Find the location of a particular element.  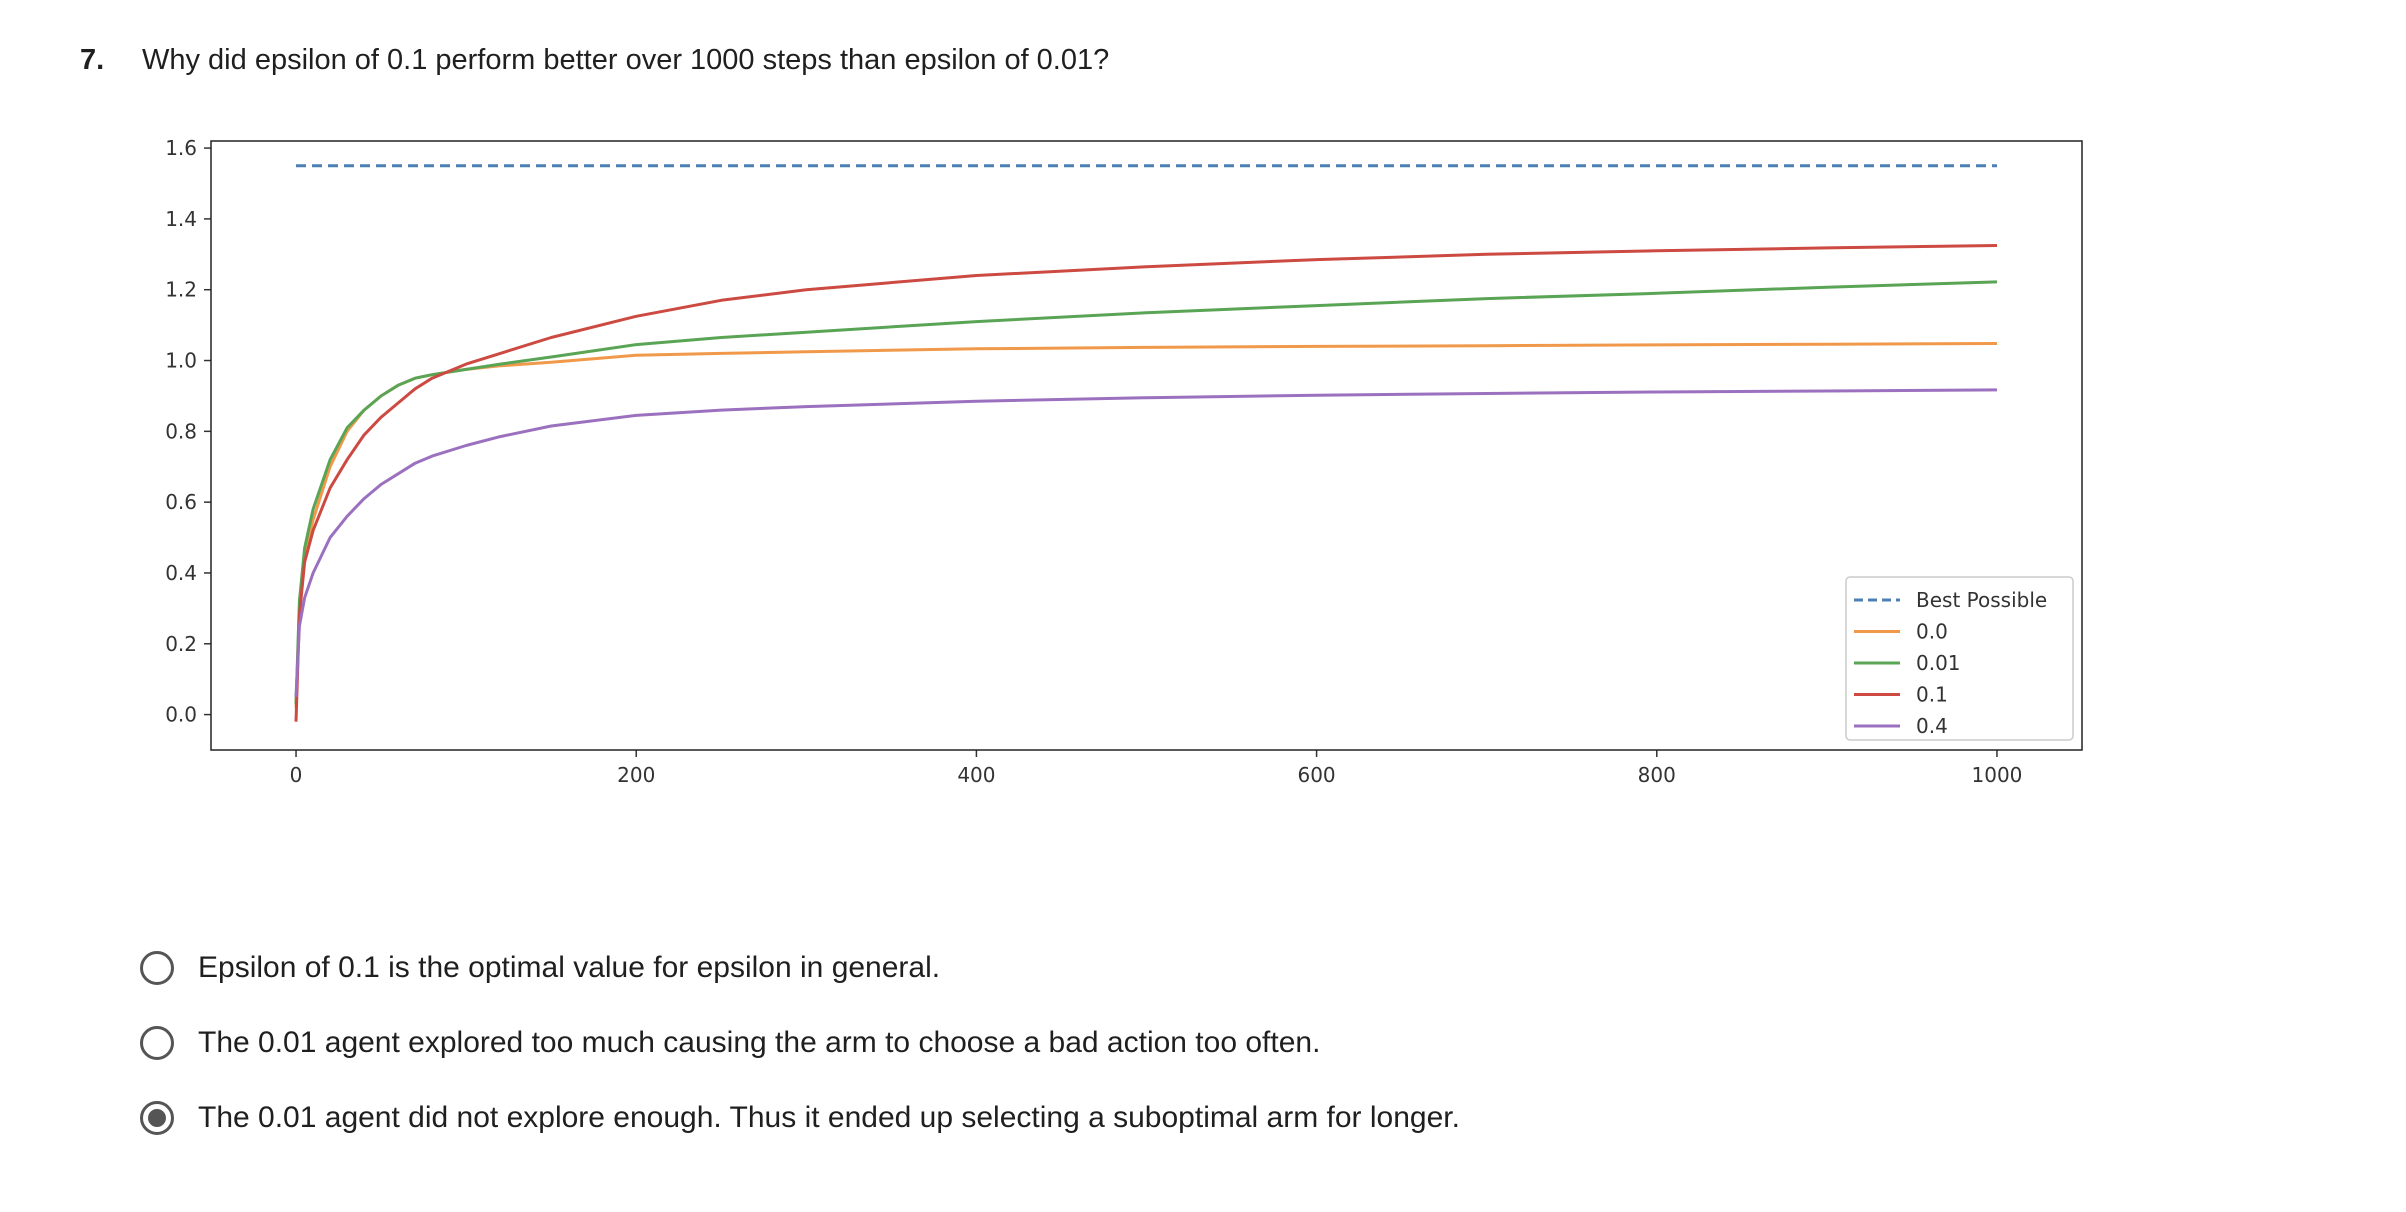

y-tick-label: 0.2 is located at coordinates (181, 644).